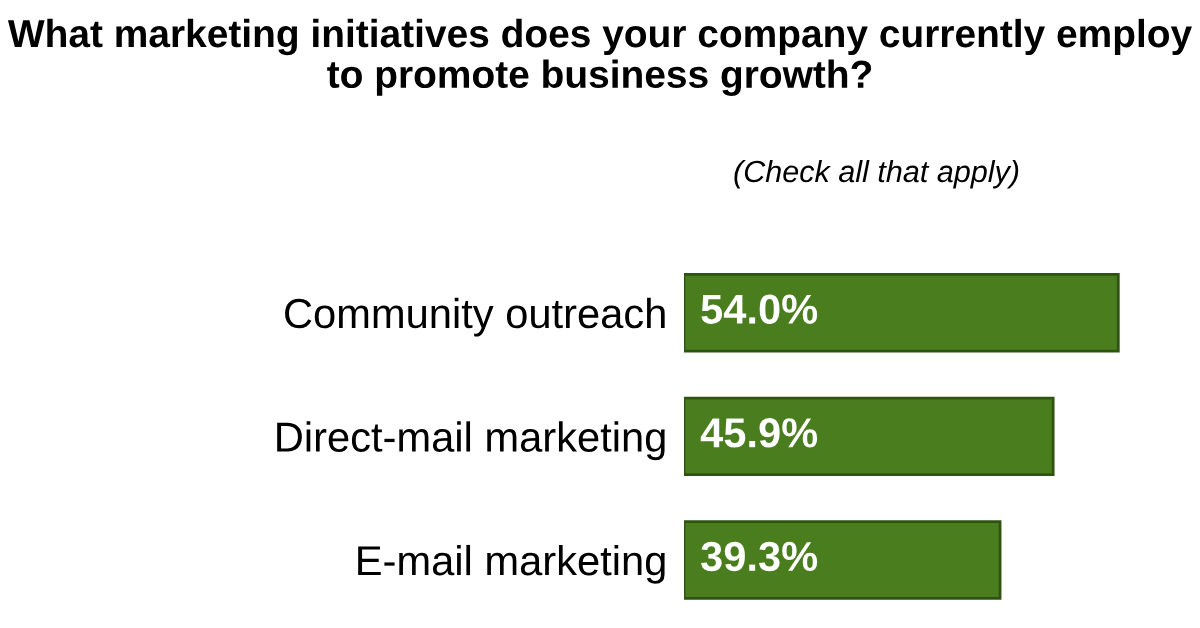  What do you see at coordinates (759, 433) in the screenshot?
I see `data-label: 45.9%` at bounding box center [759, 433].